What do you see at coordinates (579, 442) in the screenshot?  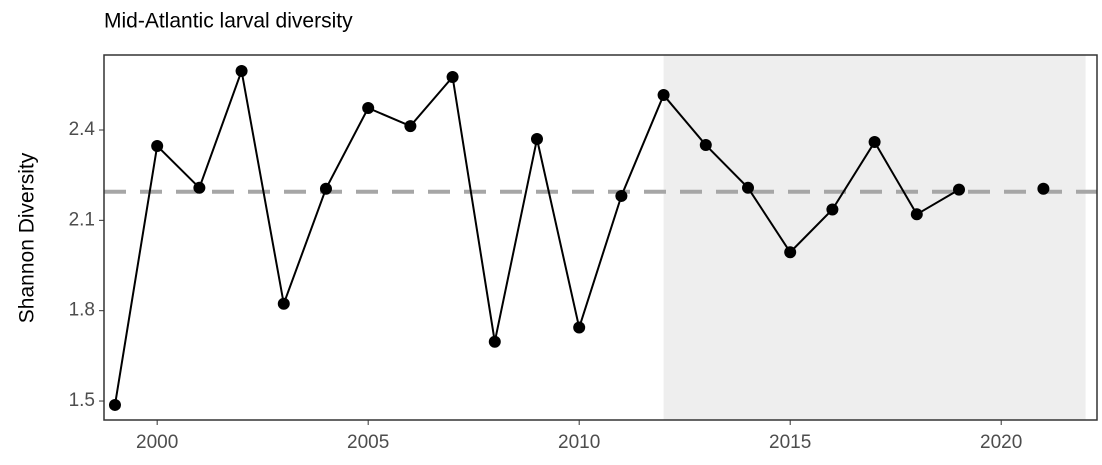 I see `x-tick-label: 2010` at bounding box center [579, 442].